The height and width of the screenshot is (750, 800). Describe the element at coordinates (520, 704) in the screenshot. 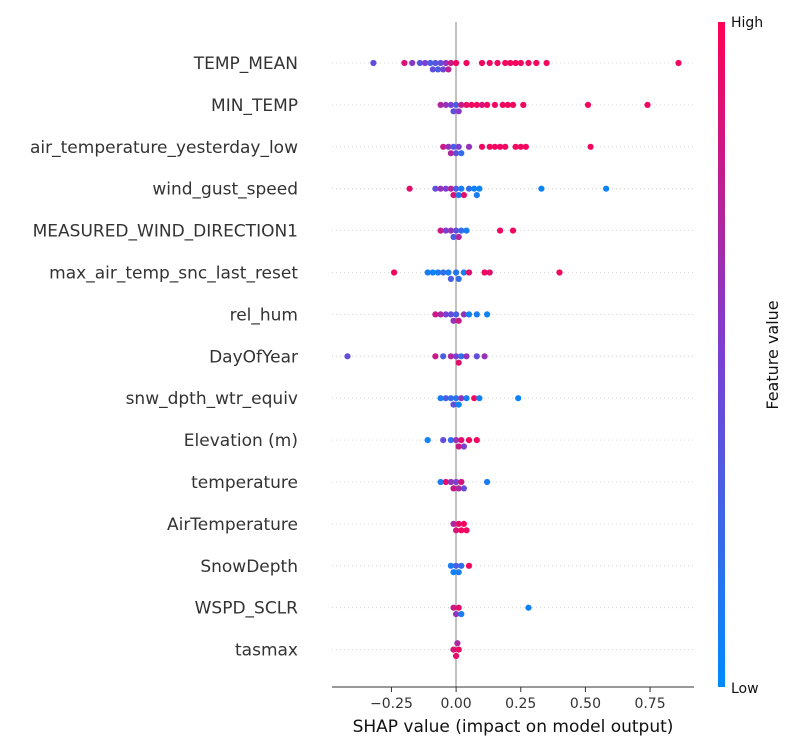

I see `x-tick-label: 0.25` at that location.